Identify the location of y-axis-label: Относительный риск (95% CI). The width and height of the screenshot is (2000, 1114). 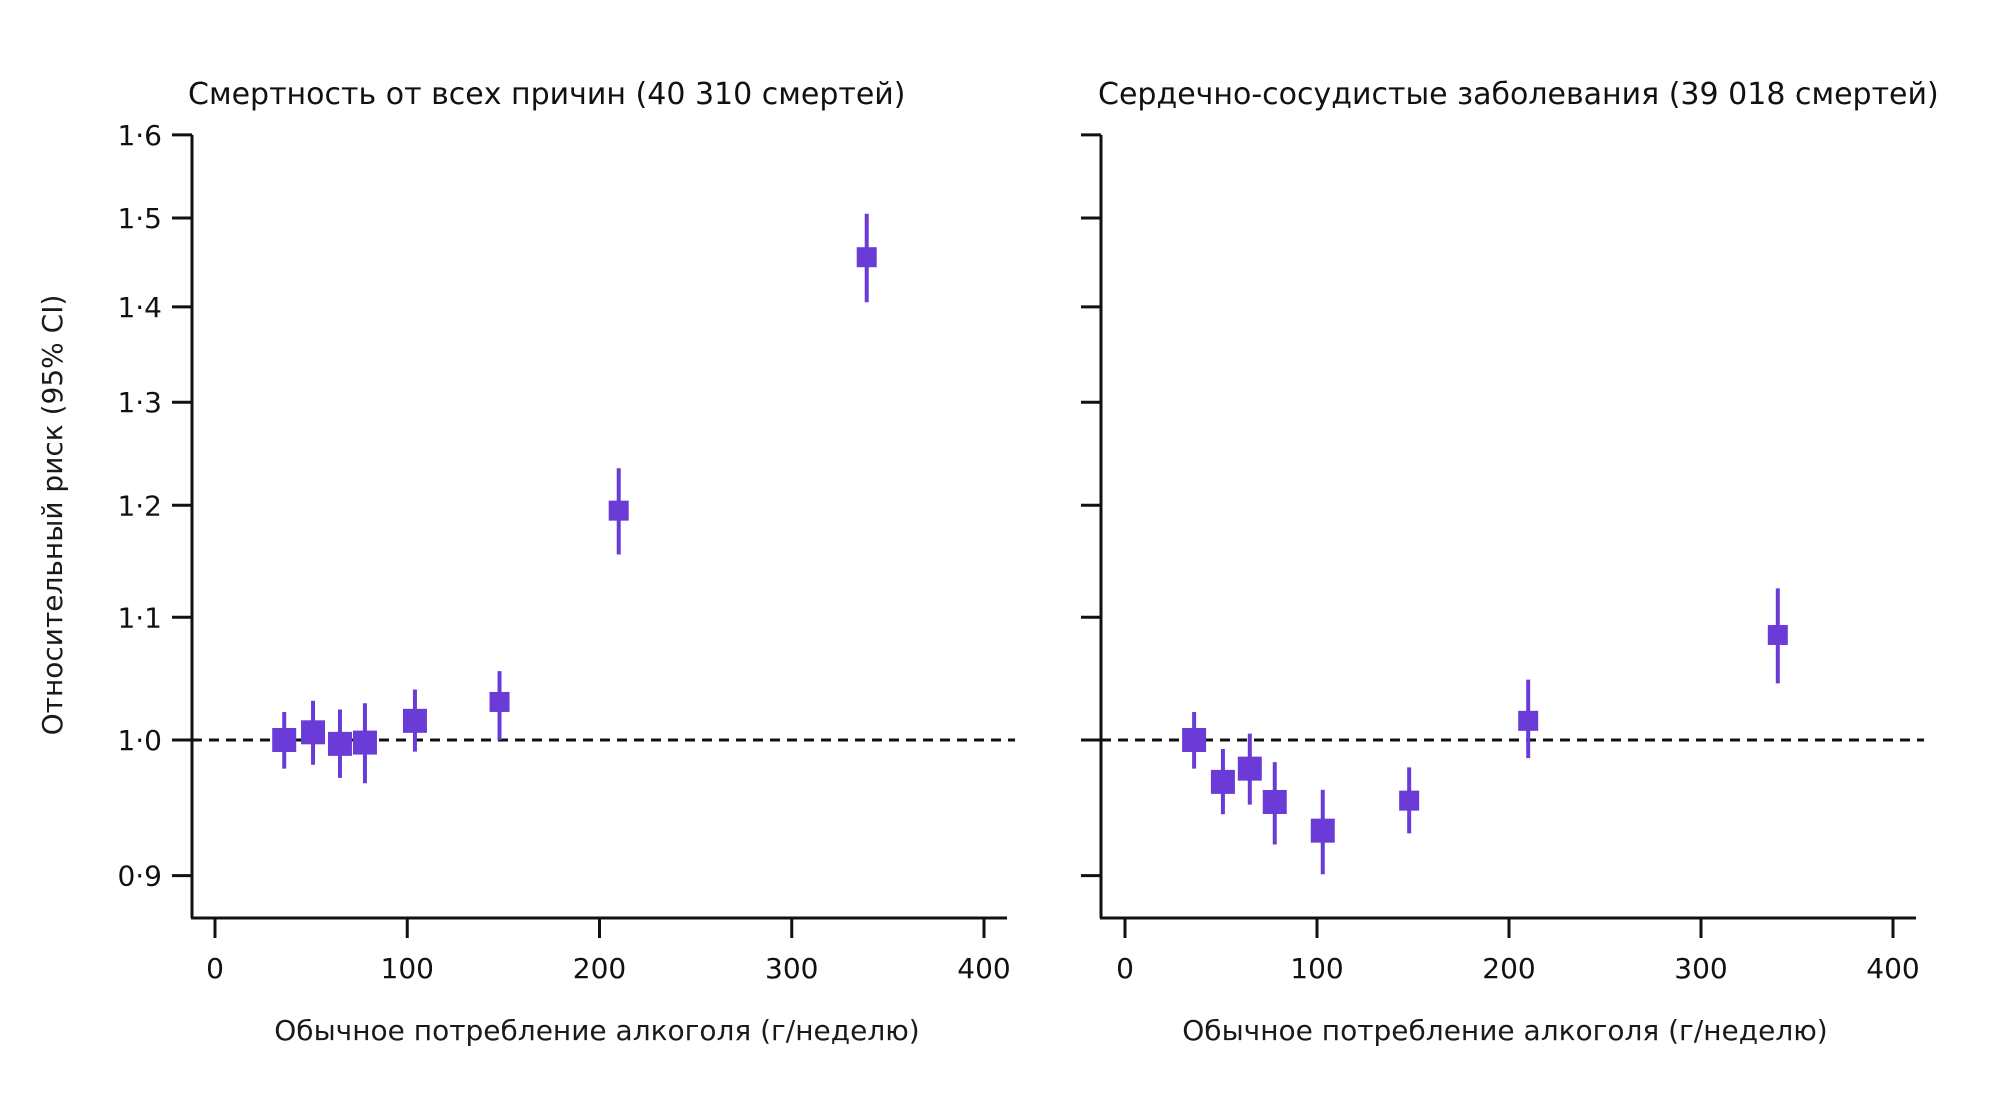
(52, 515).